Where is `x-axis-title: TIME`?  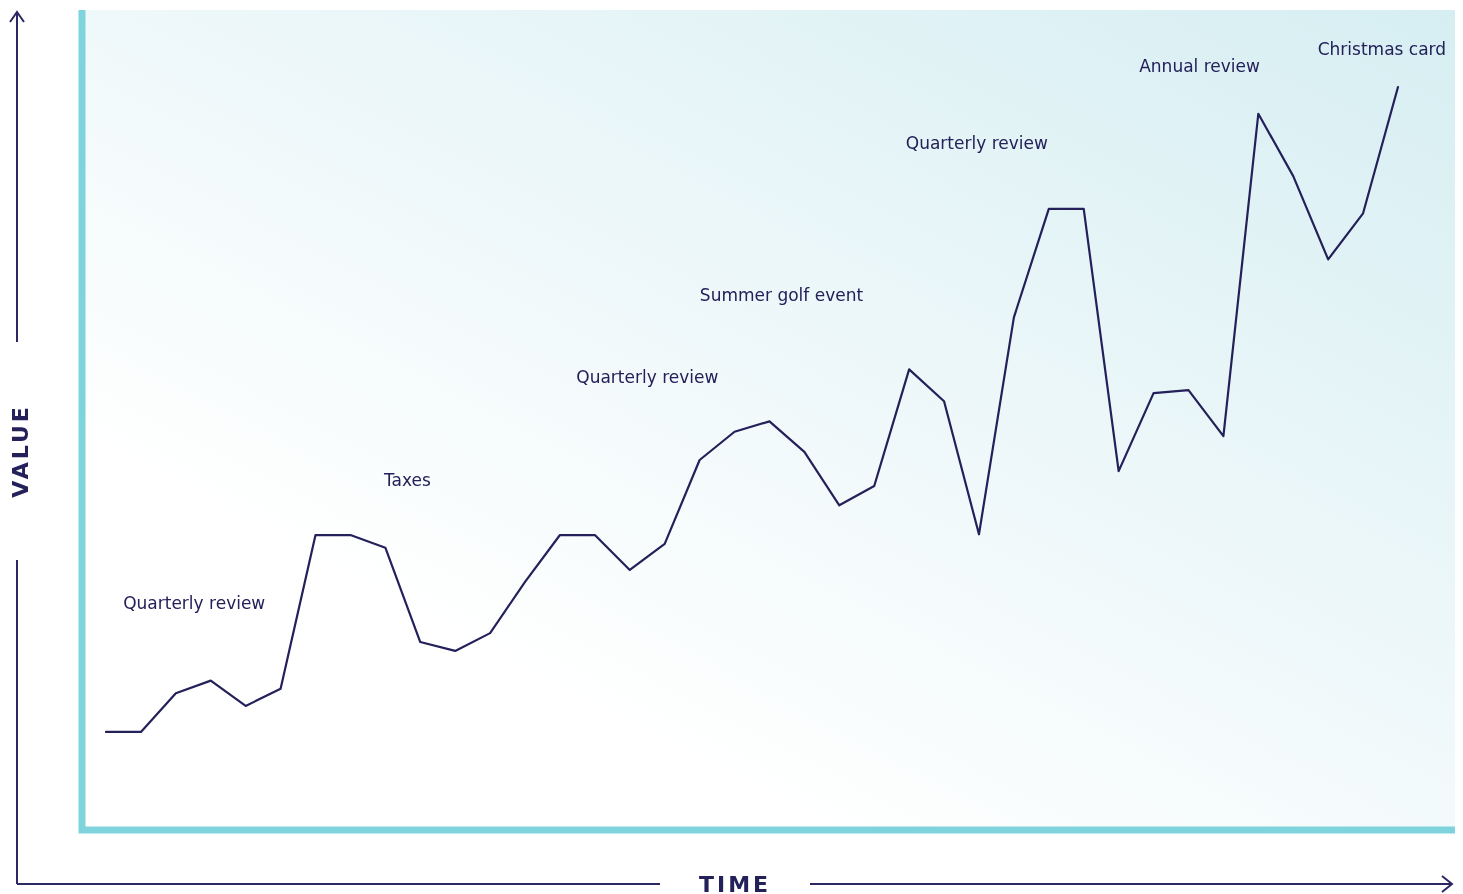 x-axis-title: TIME is located at coordinates (735, 883).